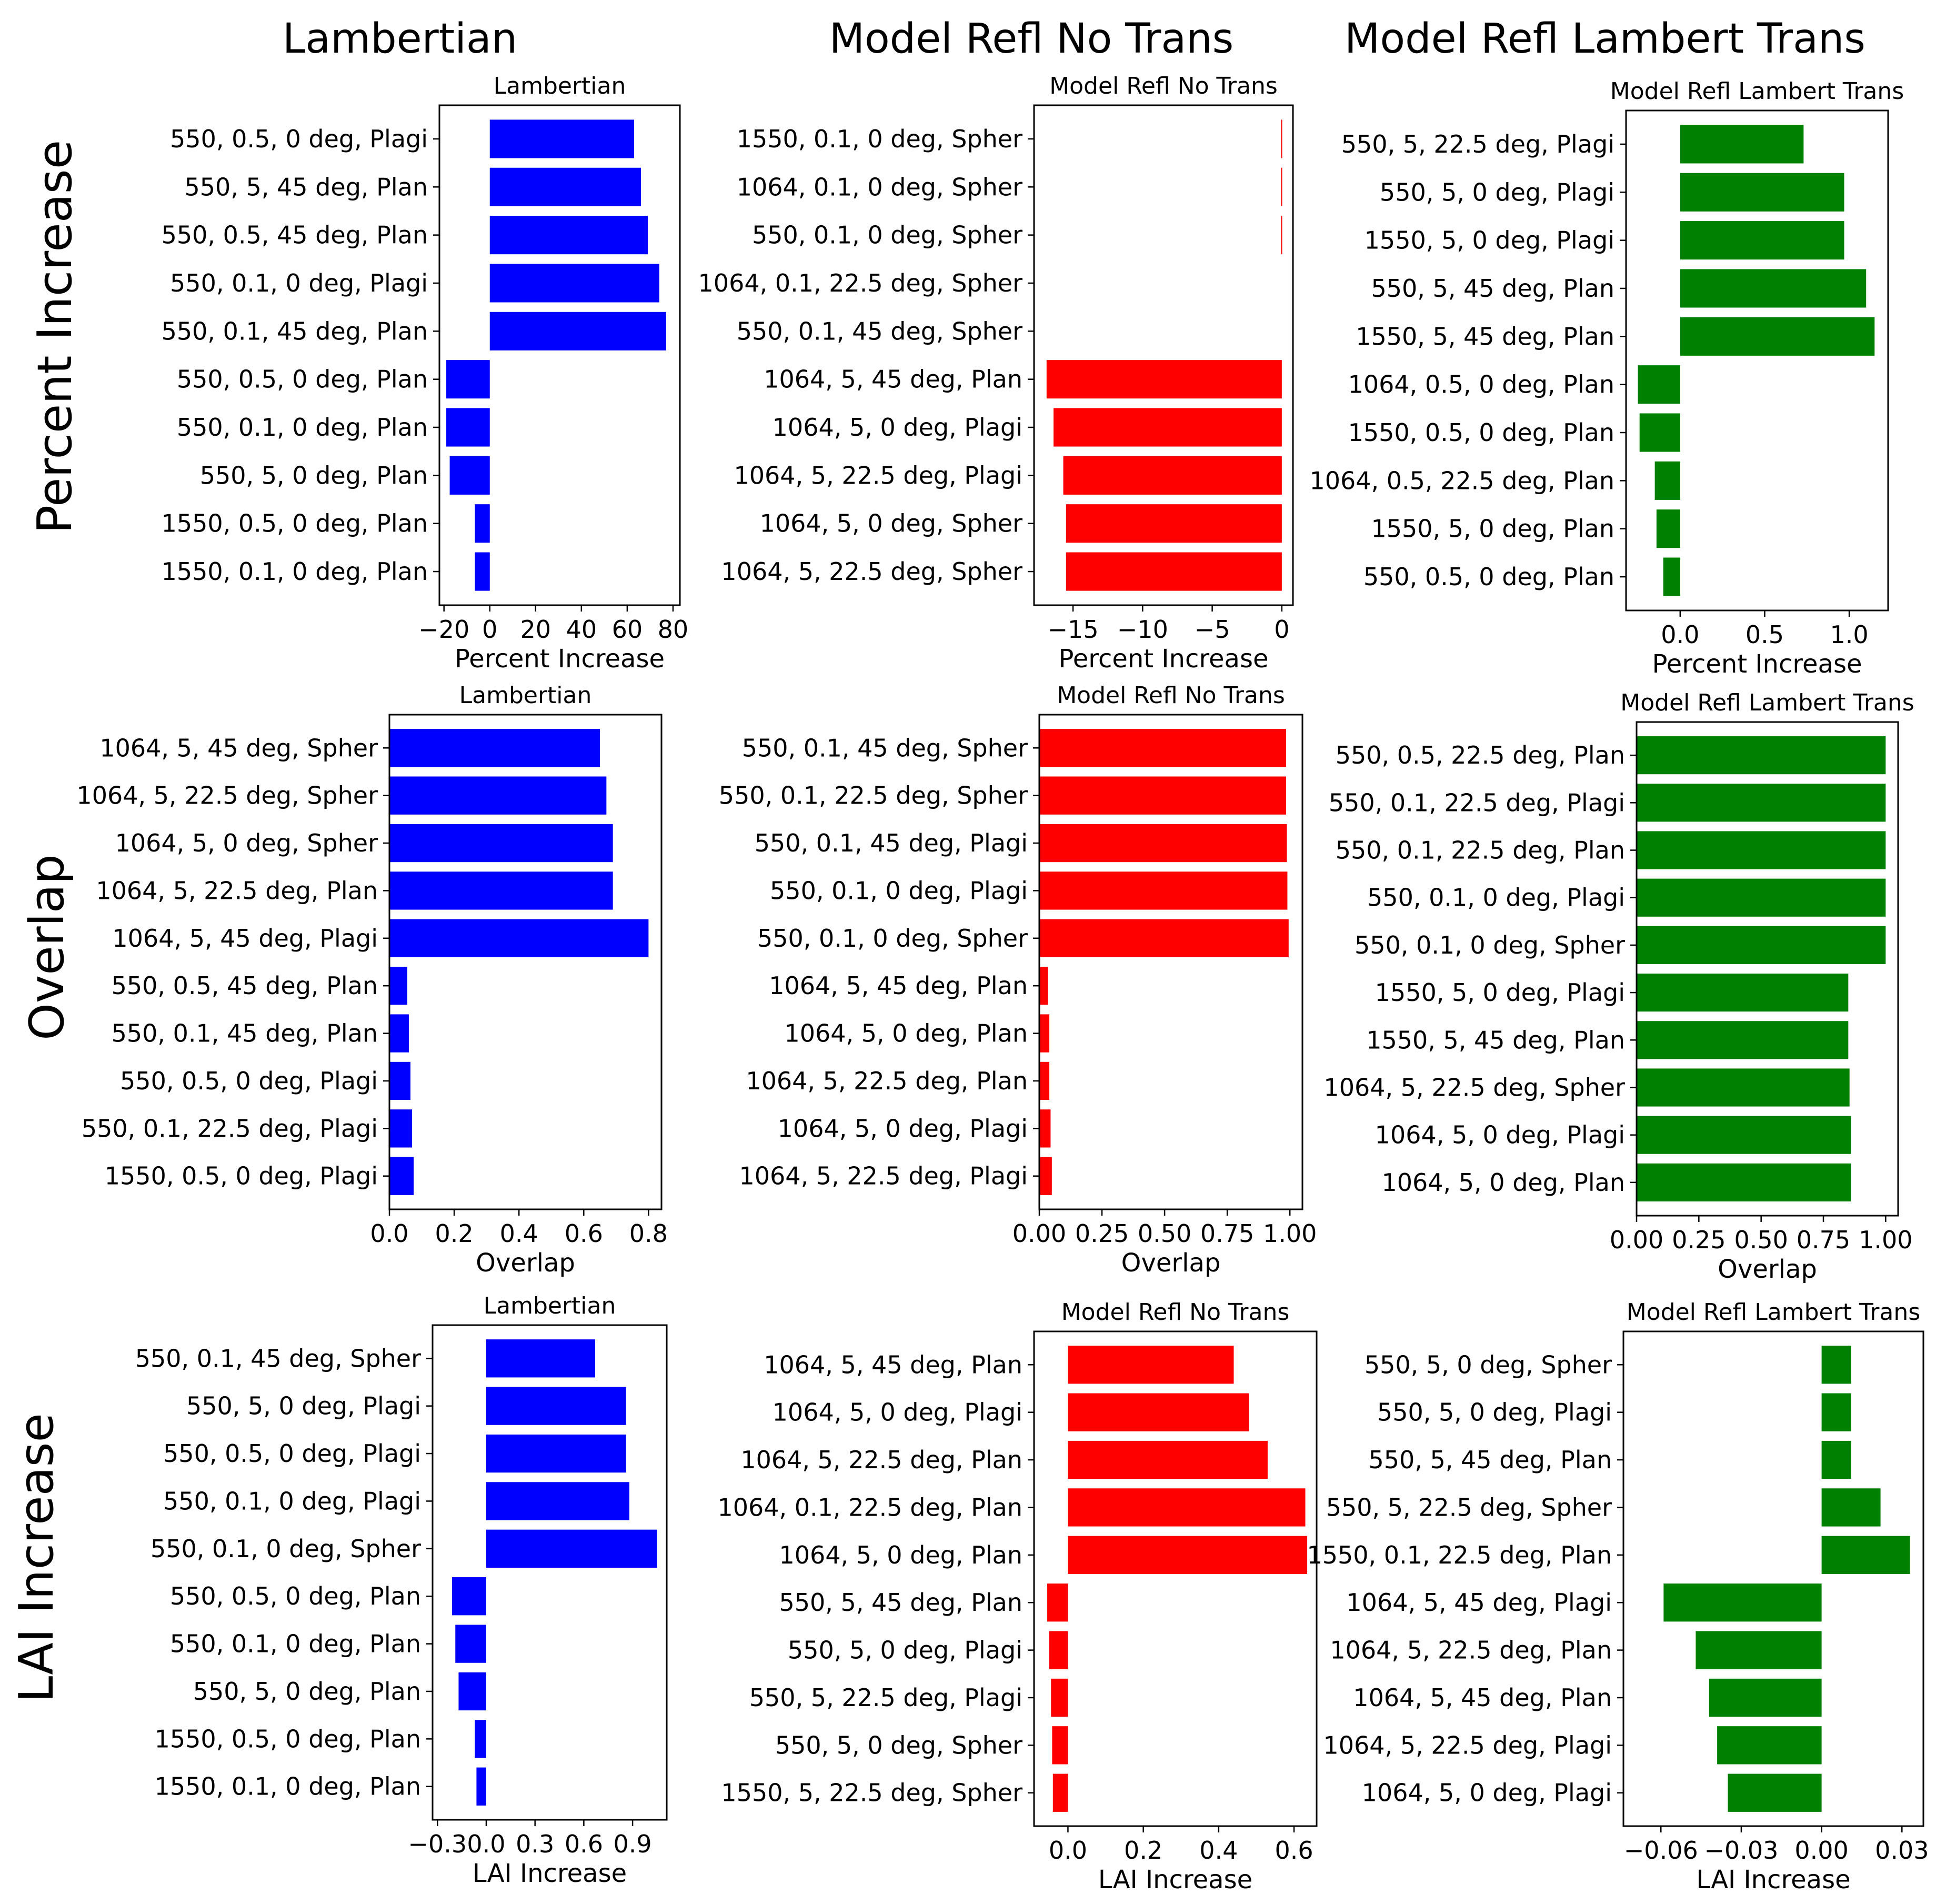 The image size is (1956, 1904). What do you see at coordinates (1489, 240) in the screenshot?
I see `category-label: 1550, 5, 0 deg, Plagi` at bounding box center [1489, 240].